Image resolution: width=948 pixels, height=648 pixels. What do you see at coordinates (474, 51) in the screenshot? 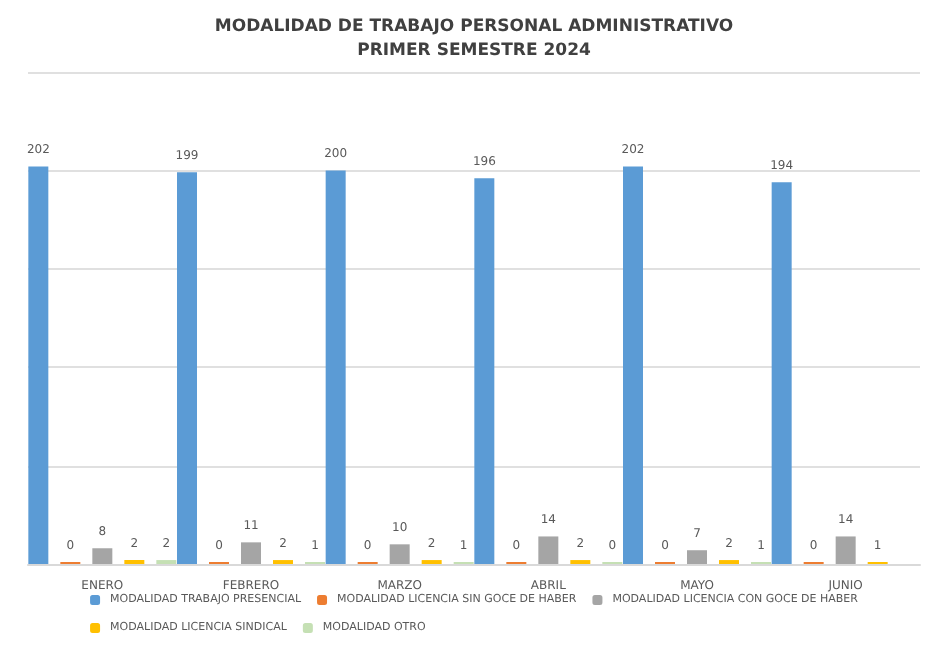
I see `chart-subtitle: PRIMER SEMESTRE 2024` at bounding box center [474, 51].